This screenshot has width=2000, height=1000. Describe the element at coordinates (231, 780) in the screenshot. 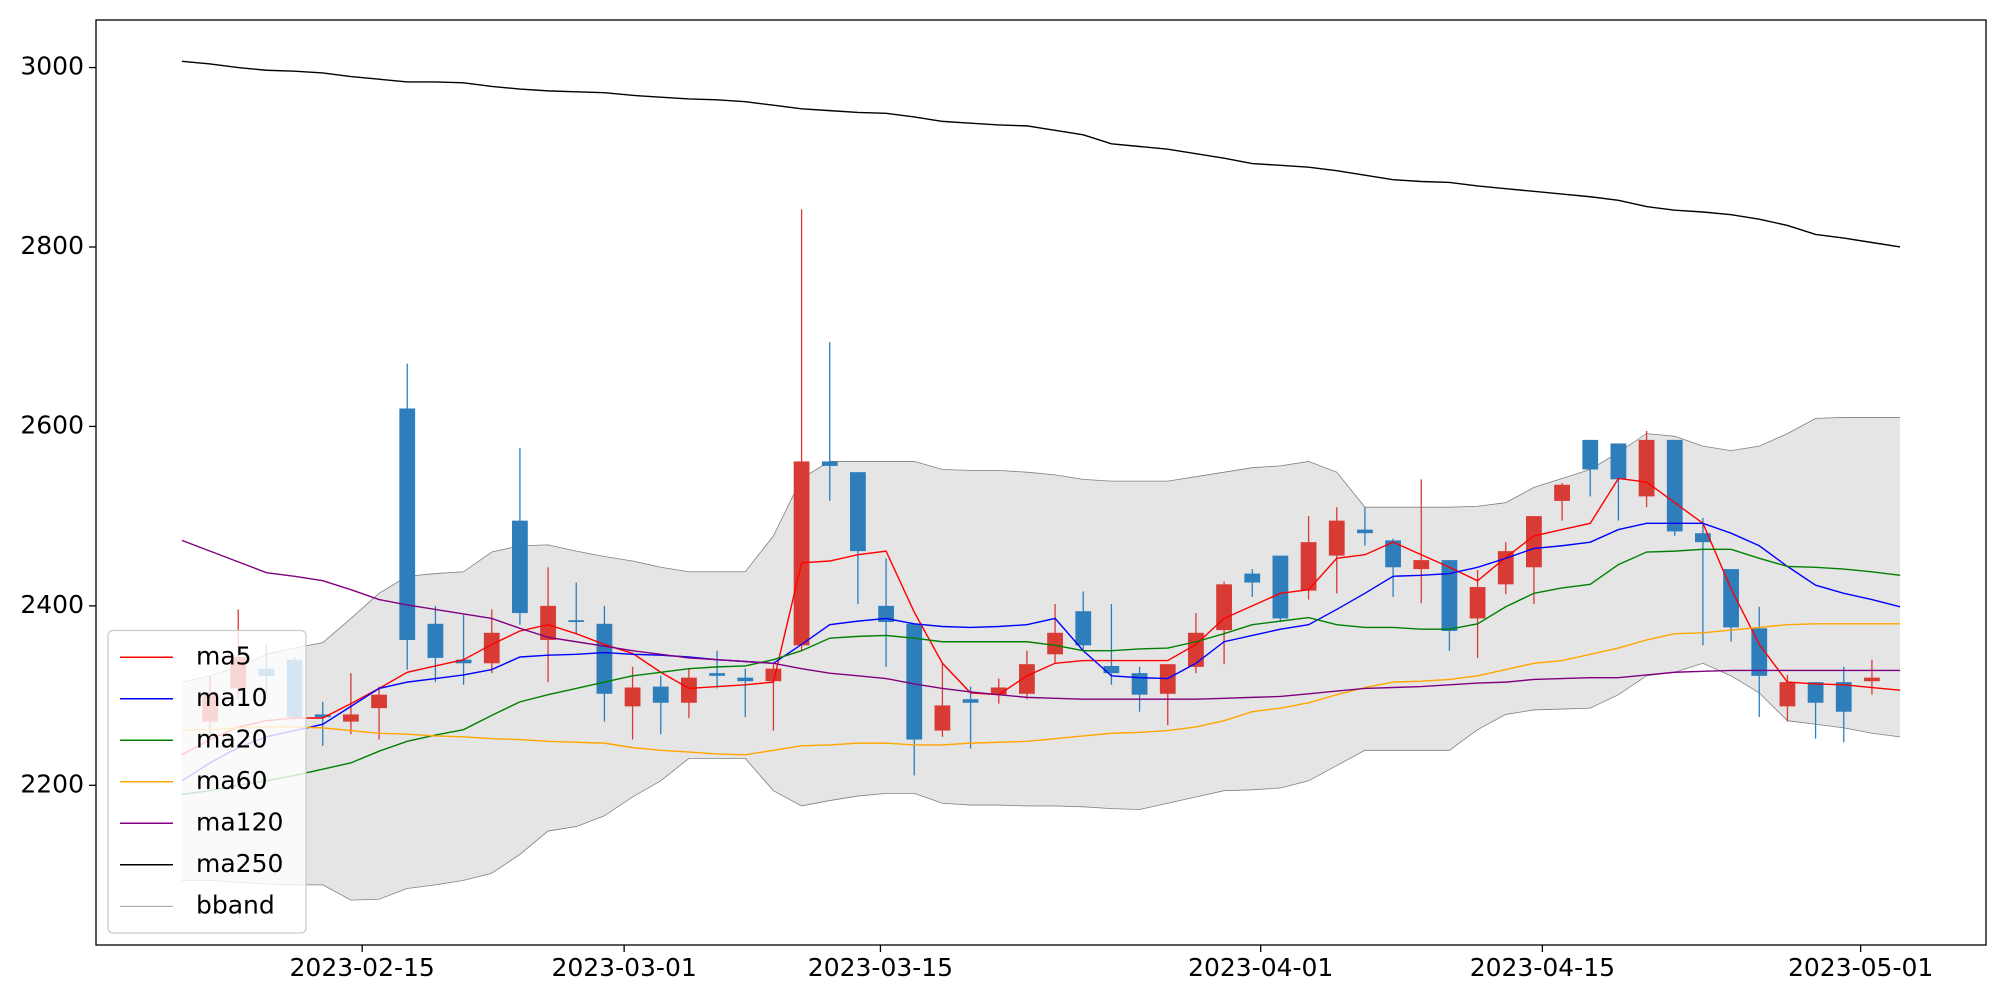

I see `legend-label: ma60` at that location.